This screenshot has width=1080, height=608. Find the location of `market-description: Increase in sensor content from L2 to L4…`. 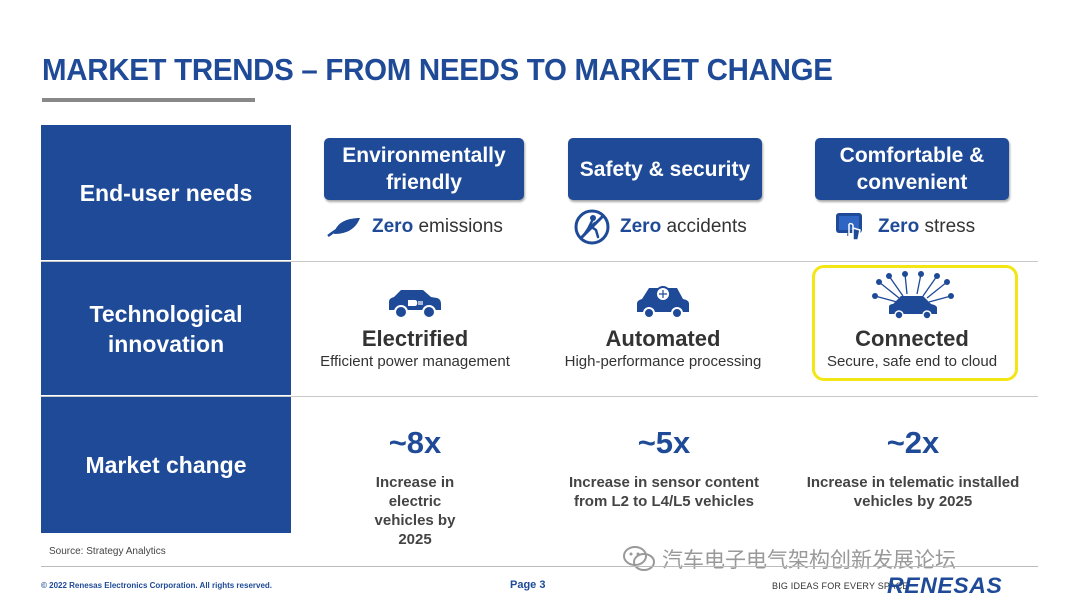

market-description: Increase in sensor content from L2 to L4… is located at coordinates (664, 492).